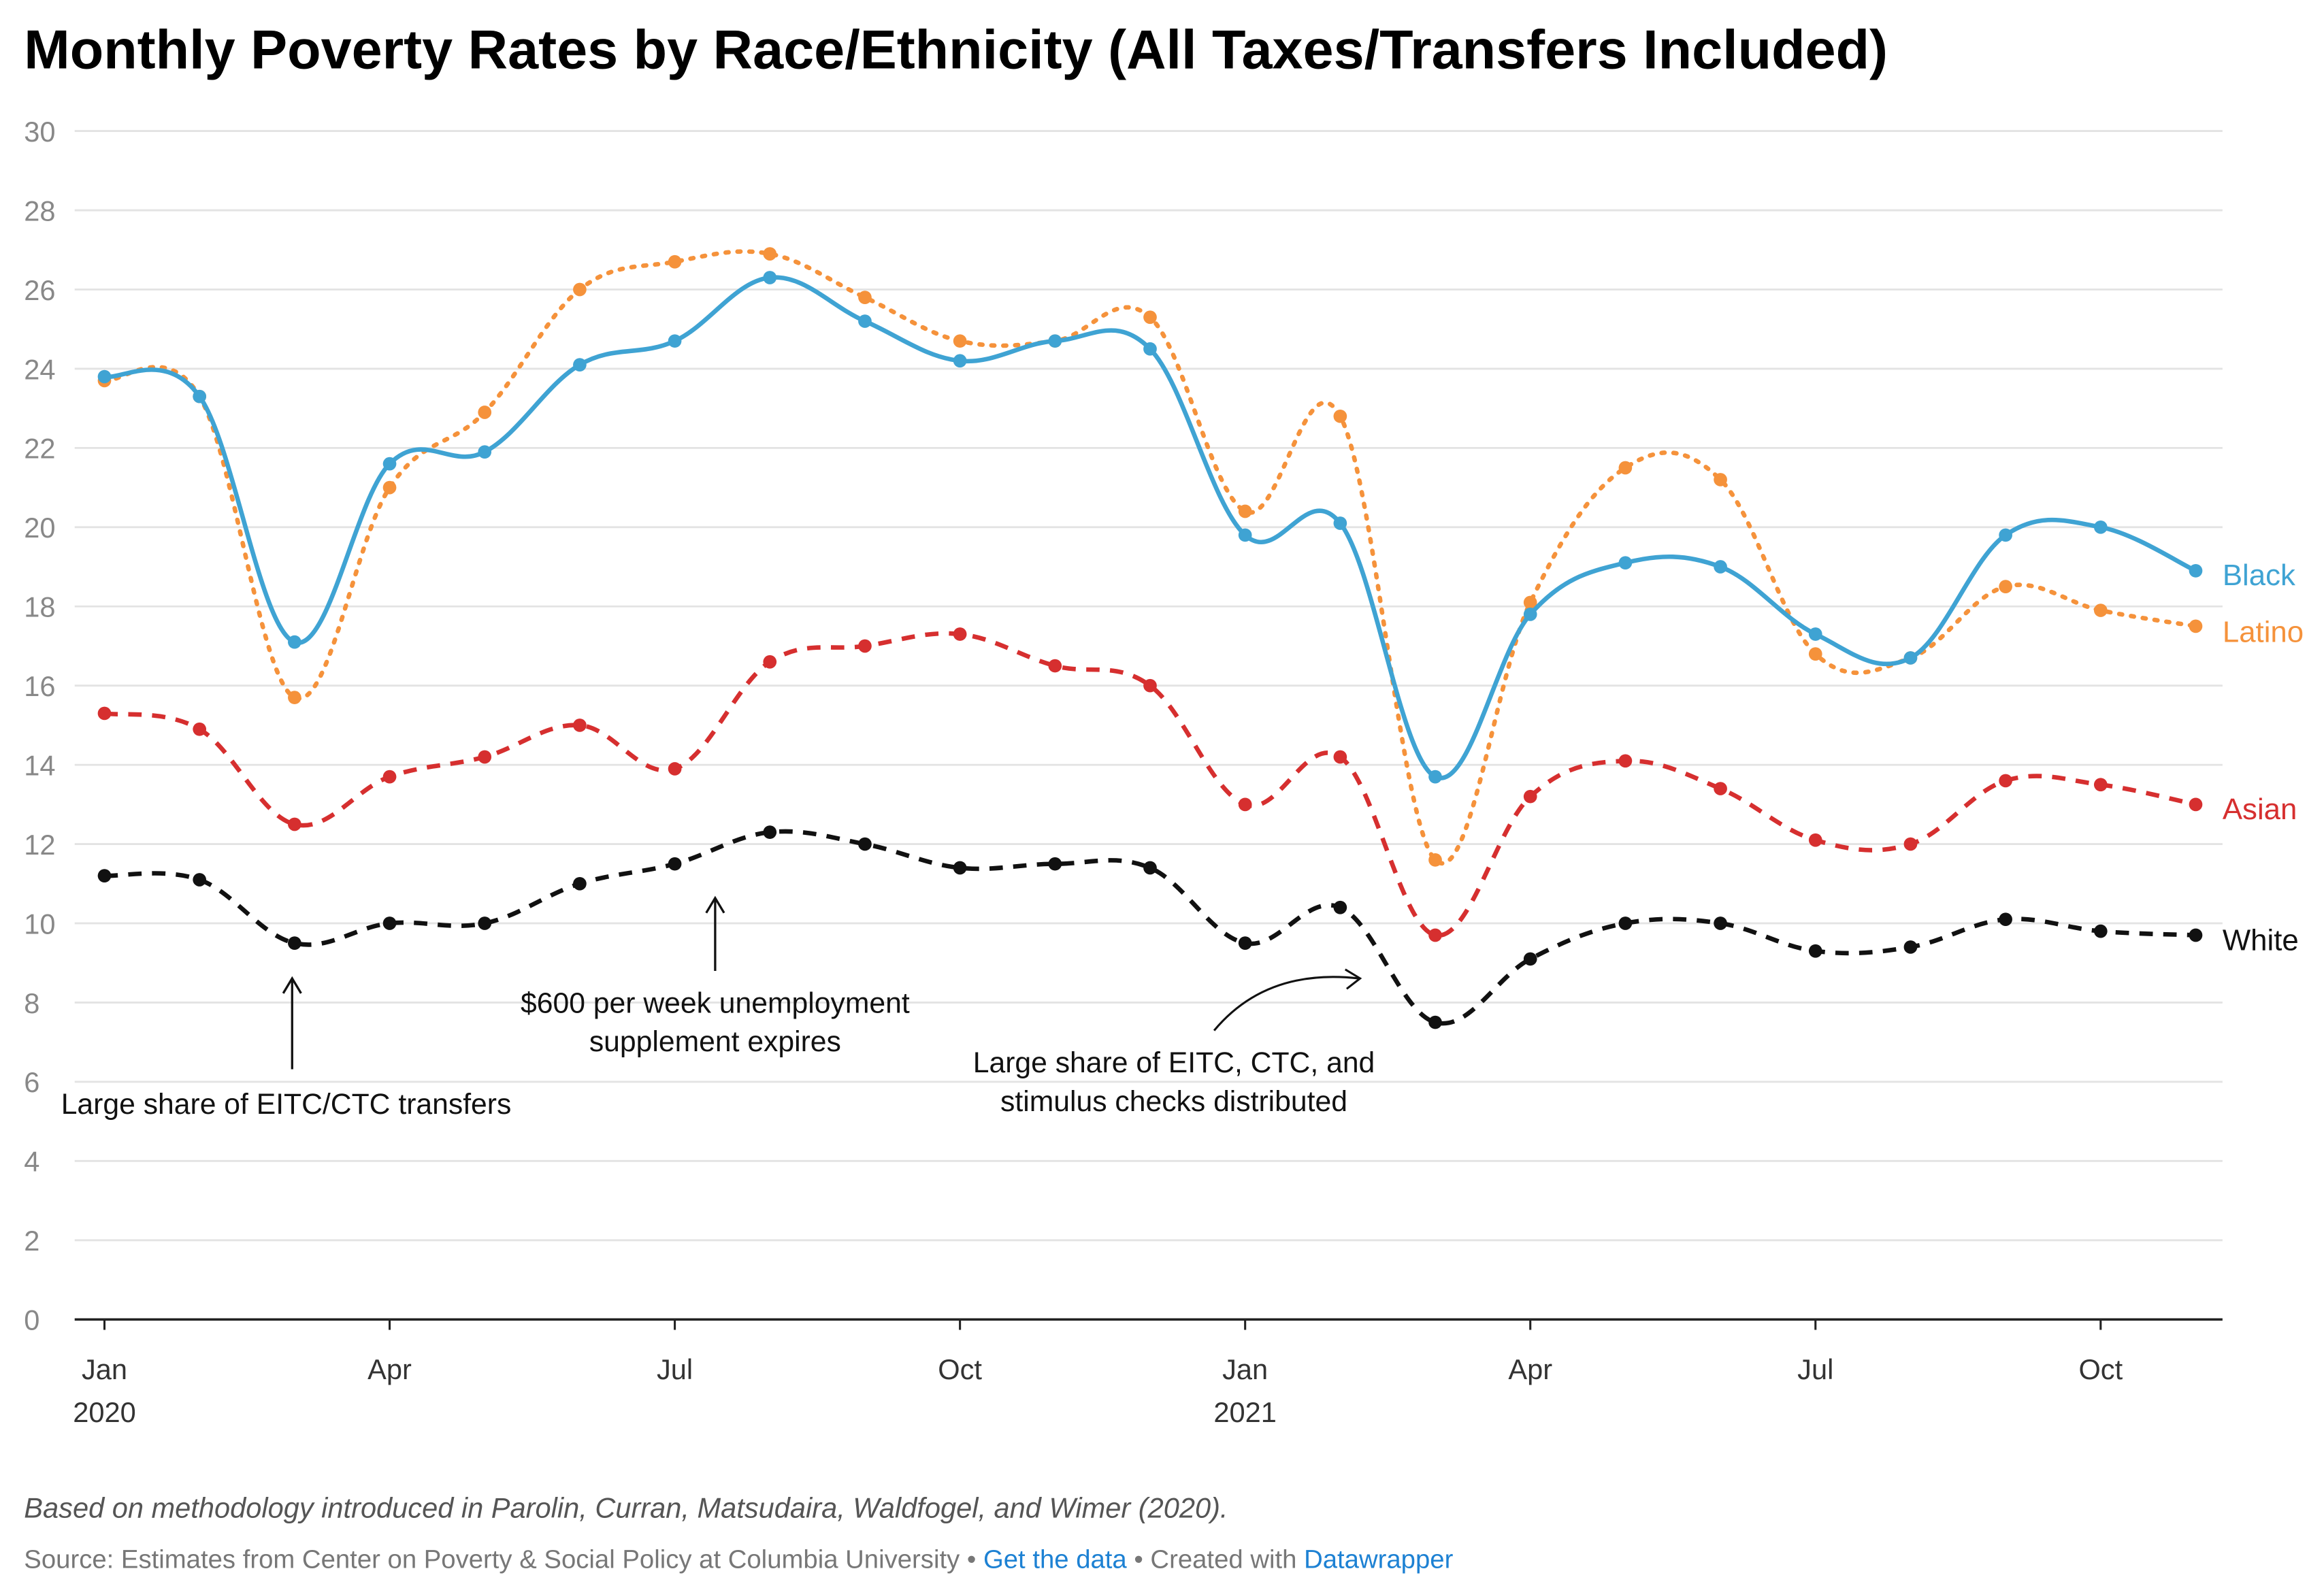  Describe the element at coordinates (389, 1369) in the screenshot. I see `x-tick-label: Apr` at that location.